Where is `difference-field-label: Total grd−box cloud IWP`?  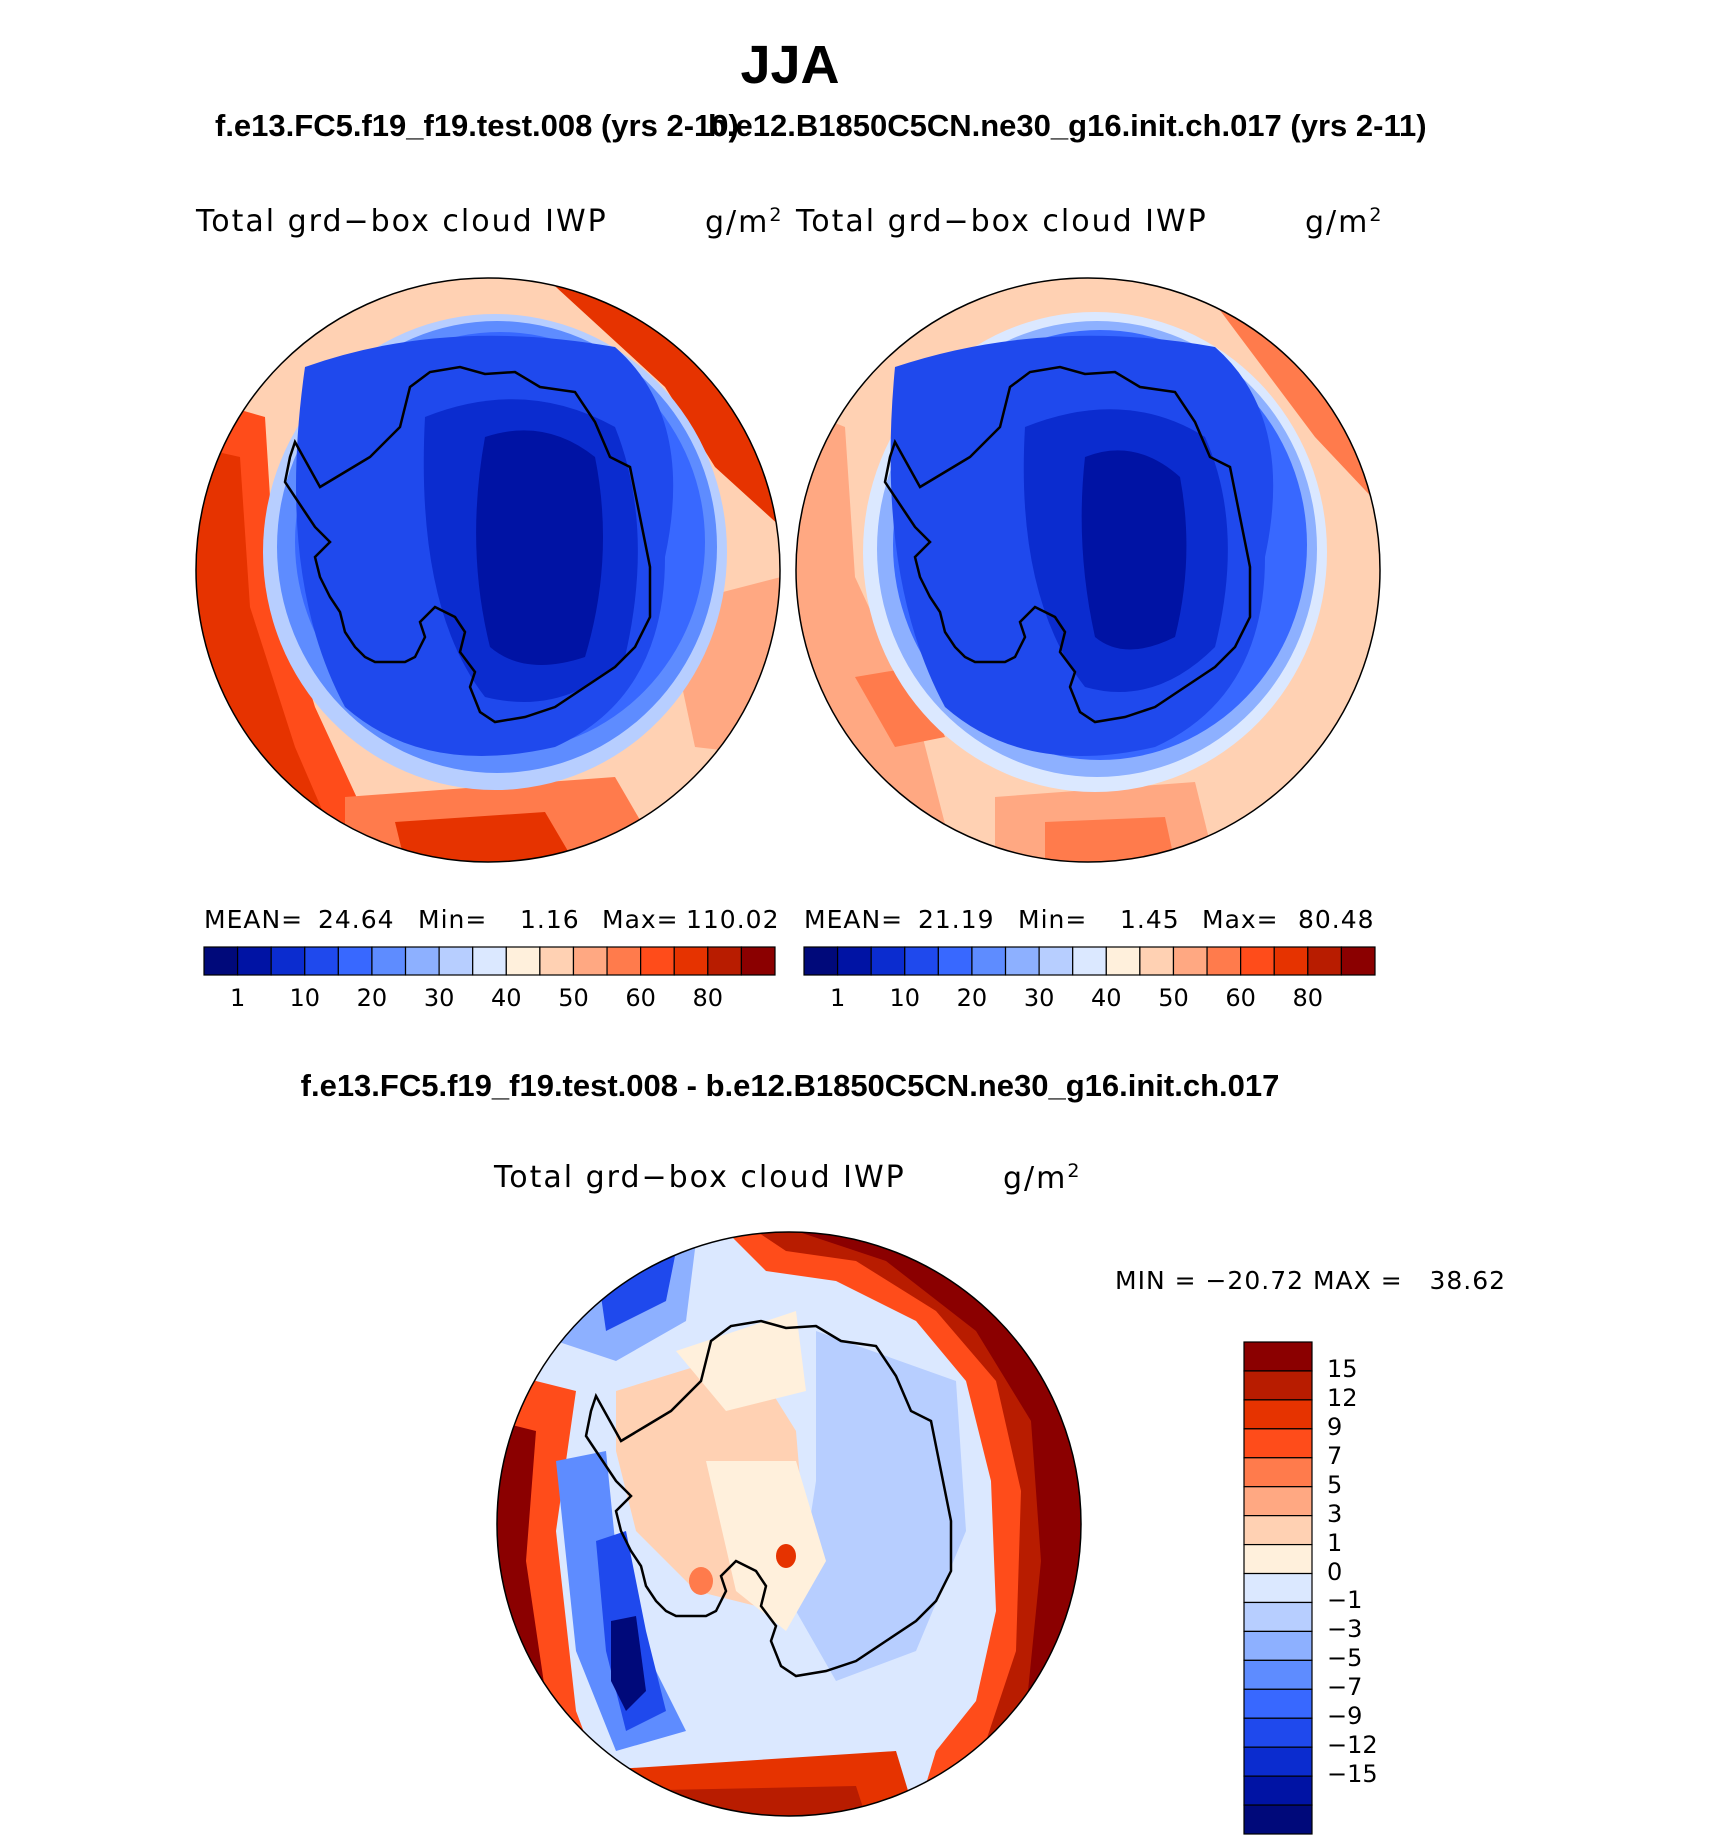
difference-field-label: Total grd−box cloud IWP is located at coordinates (700, 1177).